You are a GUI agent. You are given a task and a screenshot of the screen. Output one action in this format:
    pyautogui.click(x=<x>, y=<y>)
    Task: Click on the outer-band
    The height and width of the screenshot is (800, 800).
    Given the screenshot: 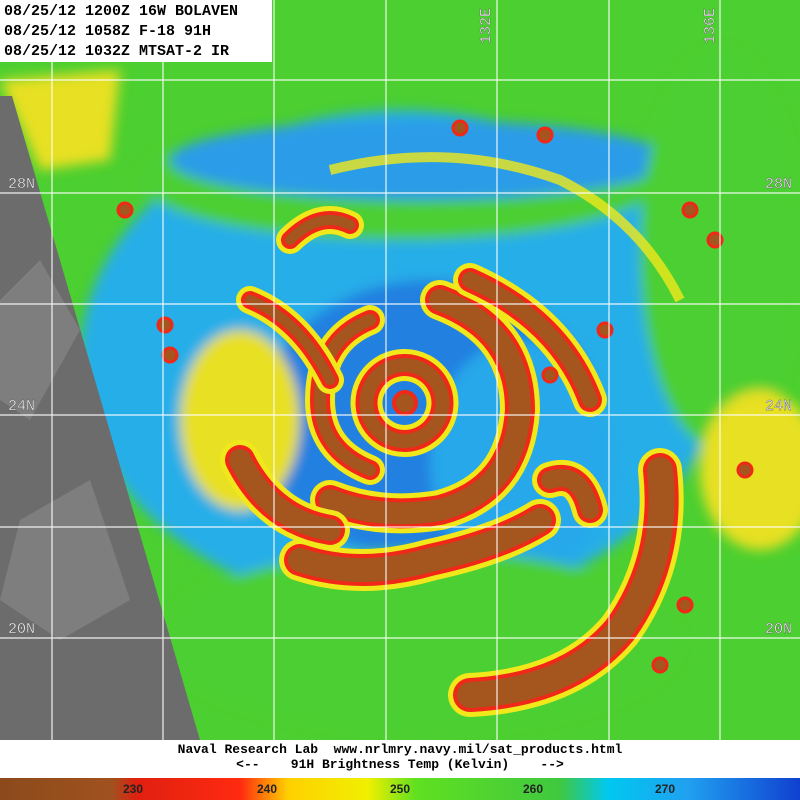 What is the action you would take?
    pyautogui.click(x=506, y=227)
    